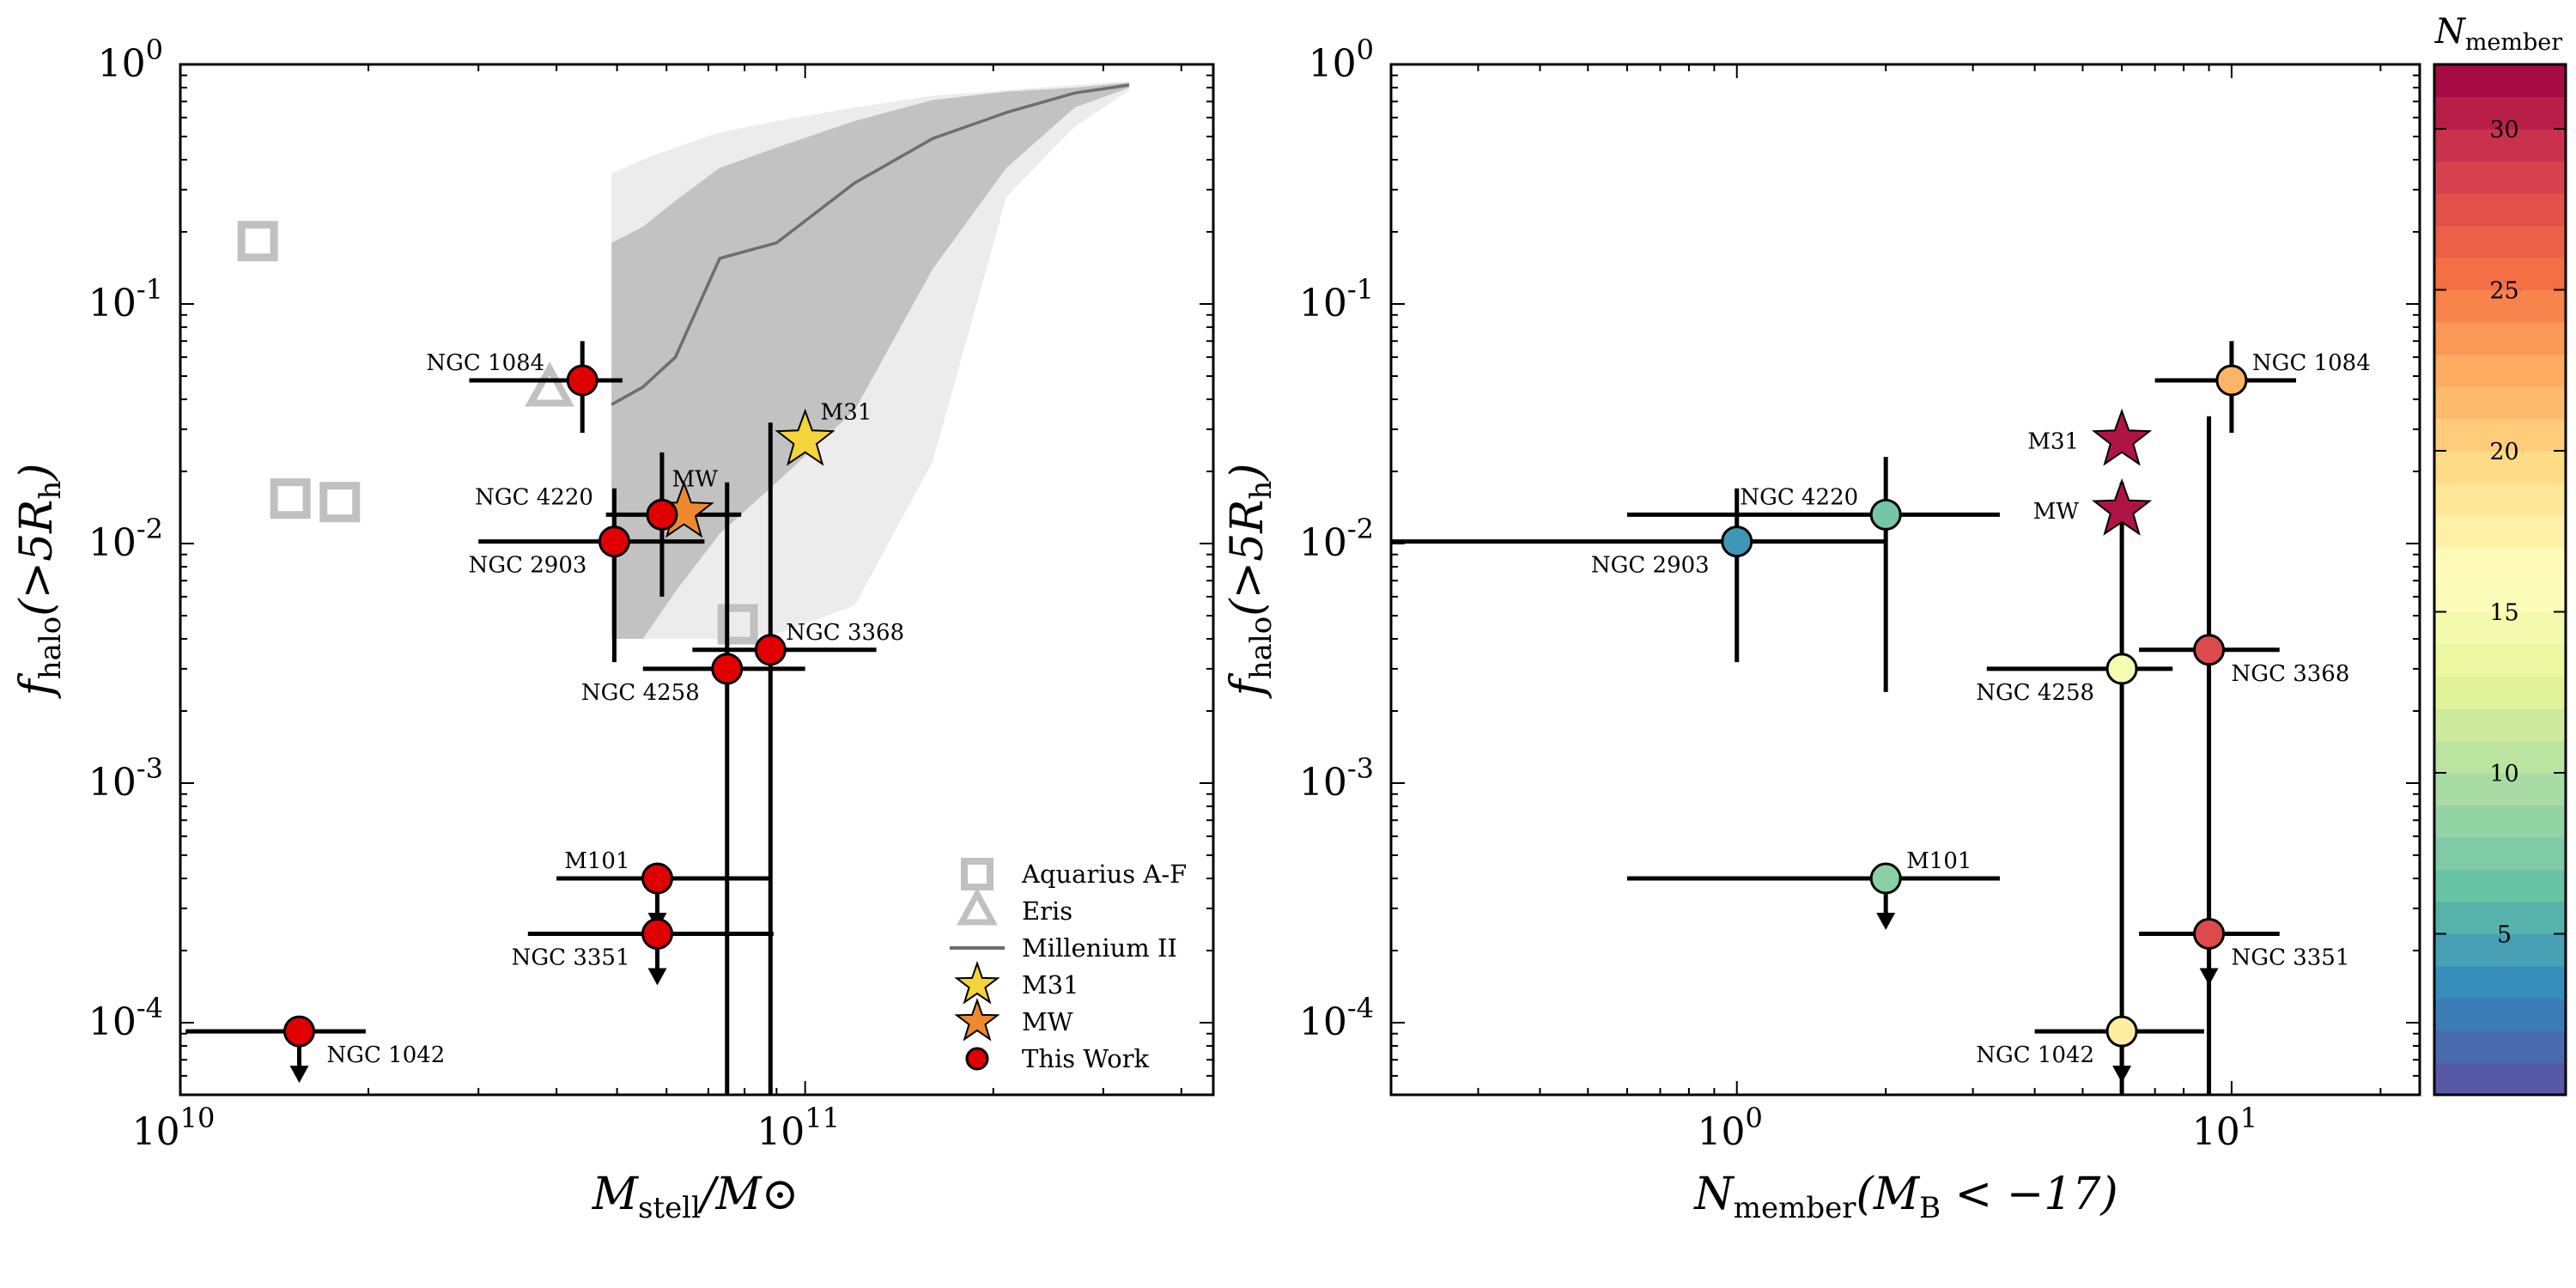 The width and height of the screenshot is (2576, 1288). What do you see at coordinates (870, 244) in the screenshot?
I see `millenium-median-line` at bounding box center [870, 244].